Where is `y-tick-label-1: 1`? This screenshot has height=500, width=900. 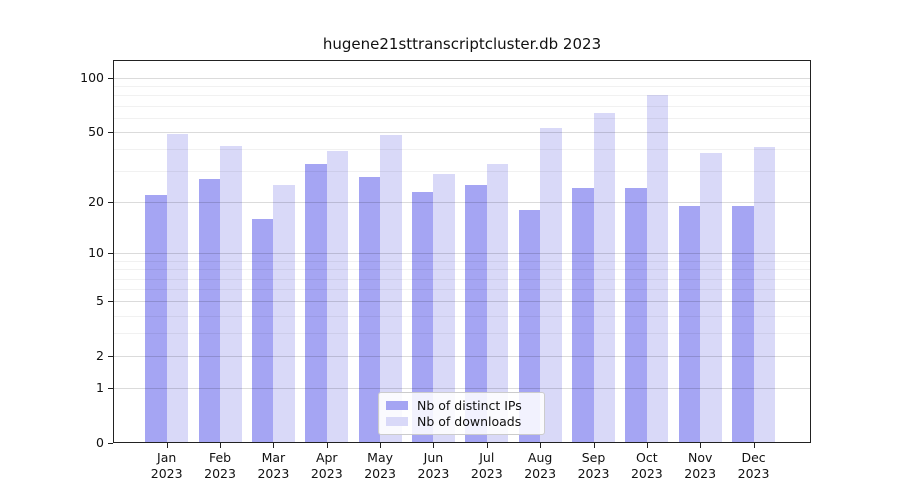 y-tick-label-1: 1 is located at coordinates (100, 388).